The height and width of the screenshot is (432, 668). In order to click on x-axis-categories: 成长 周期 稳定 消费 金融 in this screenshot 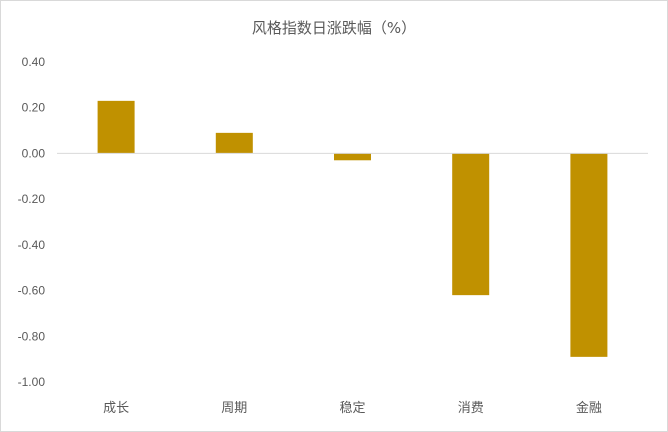, I will do `click(352, 408)`.